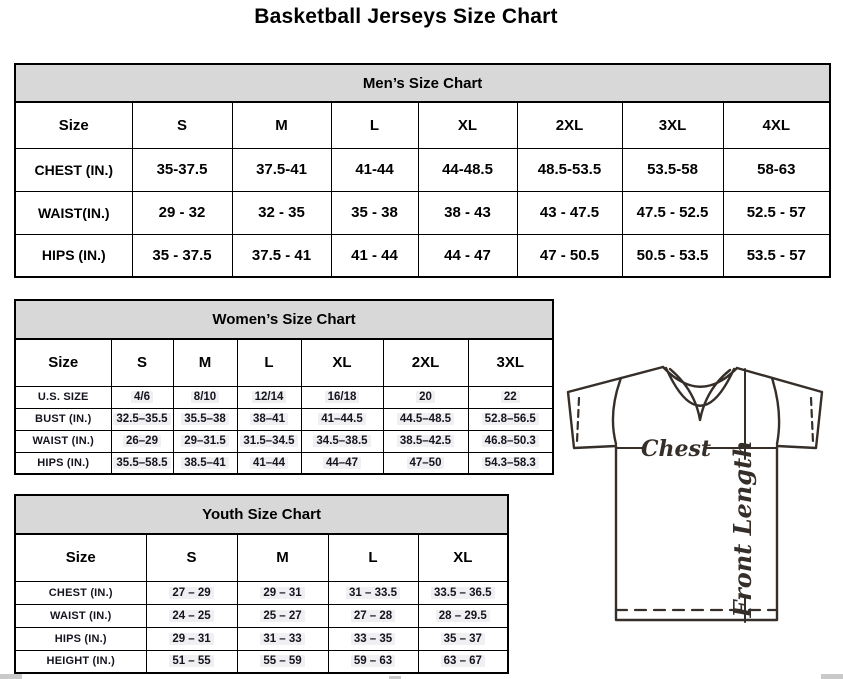 The height and width of the screenshot is (679, 843). I want to click on size-cell-value: 58-63, so click(776, 169).